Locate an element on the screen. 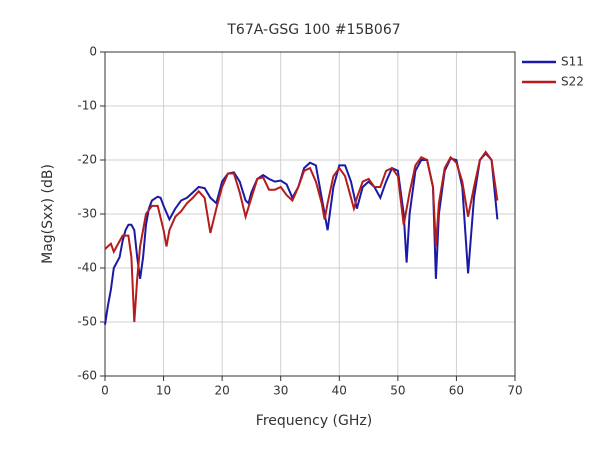 The image size is (593, 451). y-axis-label: Mag(Sxx) (dB) is located at coordinates (48, 214).